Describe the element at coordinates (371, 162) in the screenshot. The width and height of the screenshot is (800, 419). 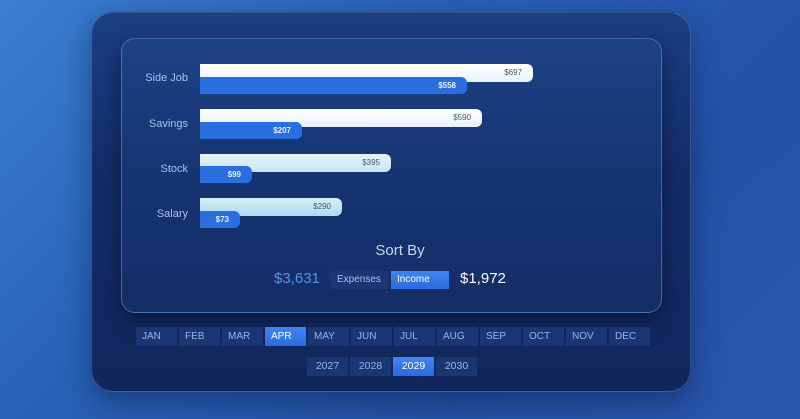
I see `income-value-stock: $395` at that location.